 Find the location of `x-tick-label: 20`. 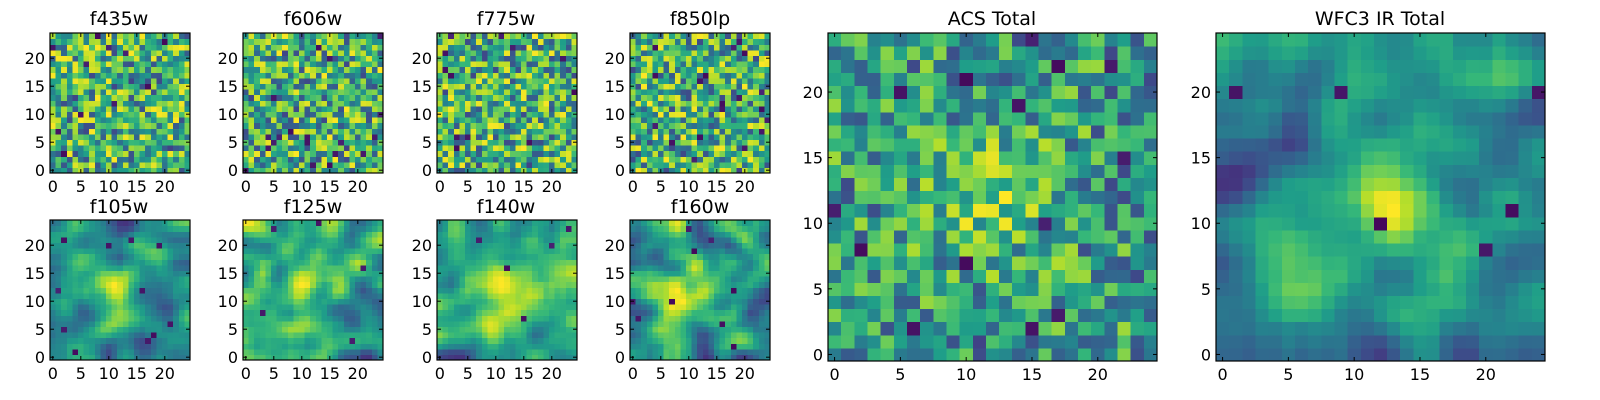

x-tick-label: 20 is located at coordinates (165, 186).